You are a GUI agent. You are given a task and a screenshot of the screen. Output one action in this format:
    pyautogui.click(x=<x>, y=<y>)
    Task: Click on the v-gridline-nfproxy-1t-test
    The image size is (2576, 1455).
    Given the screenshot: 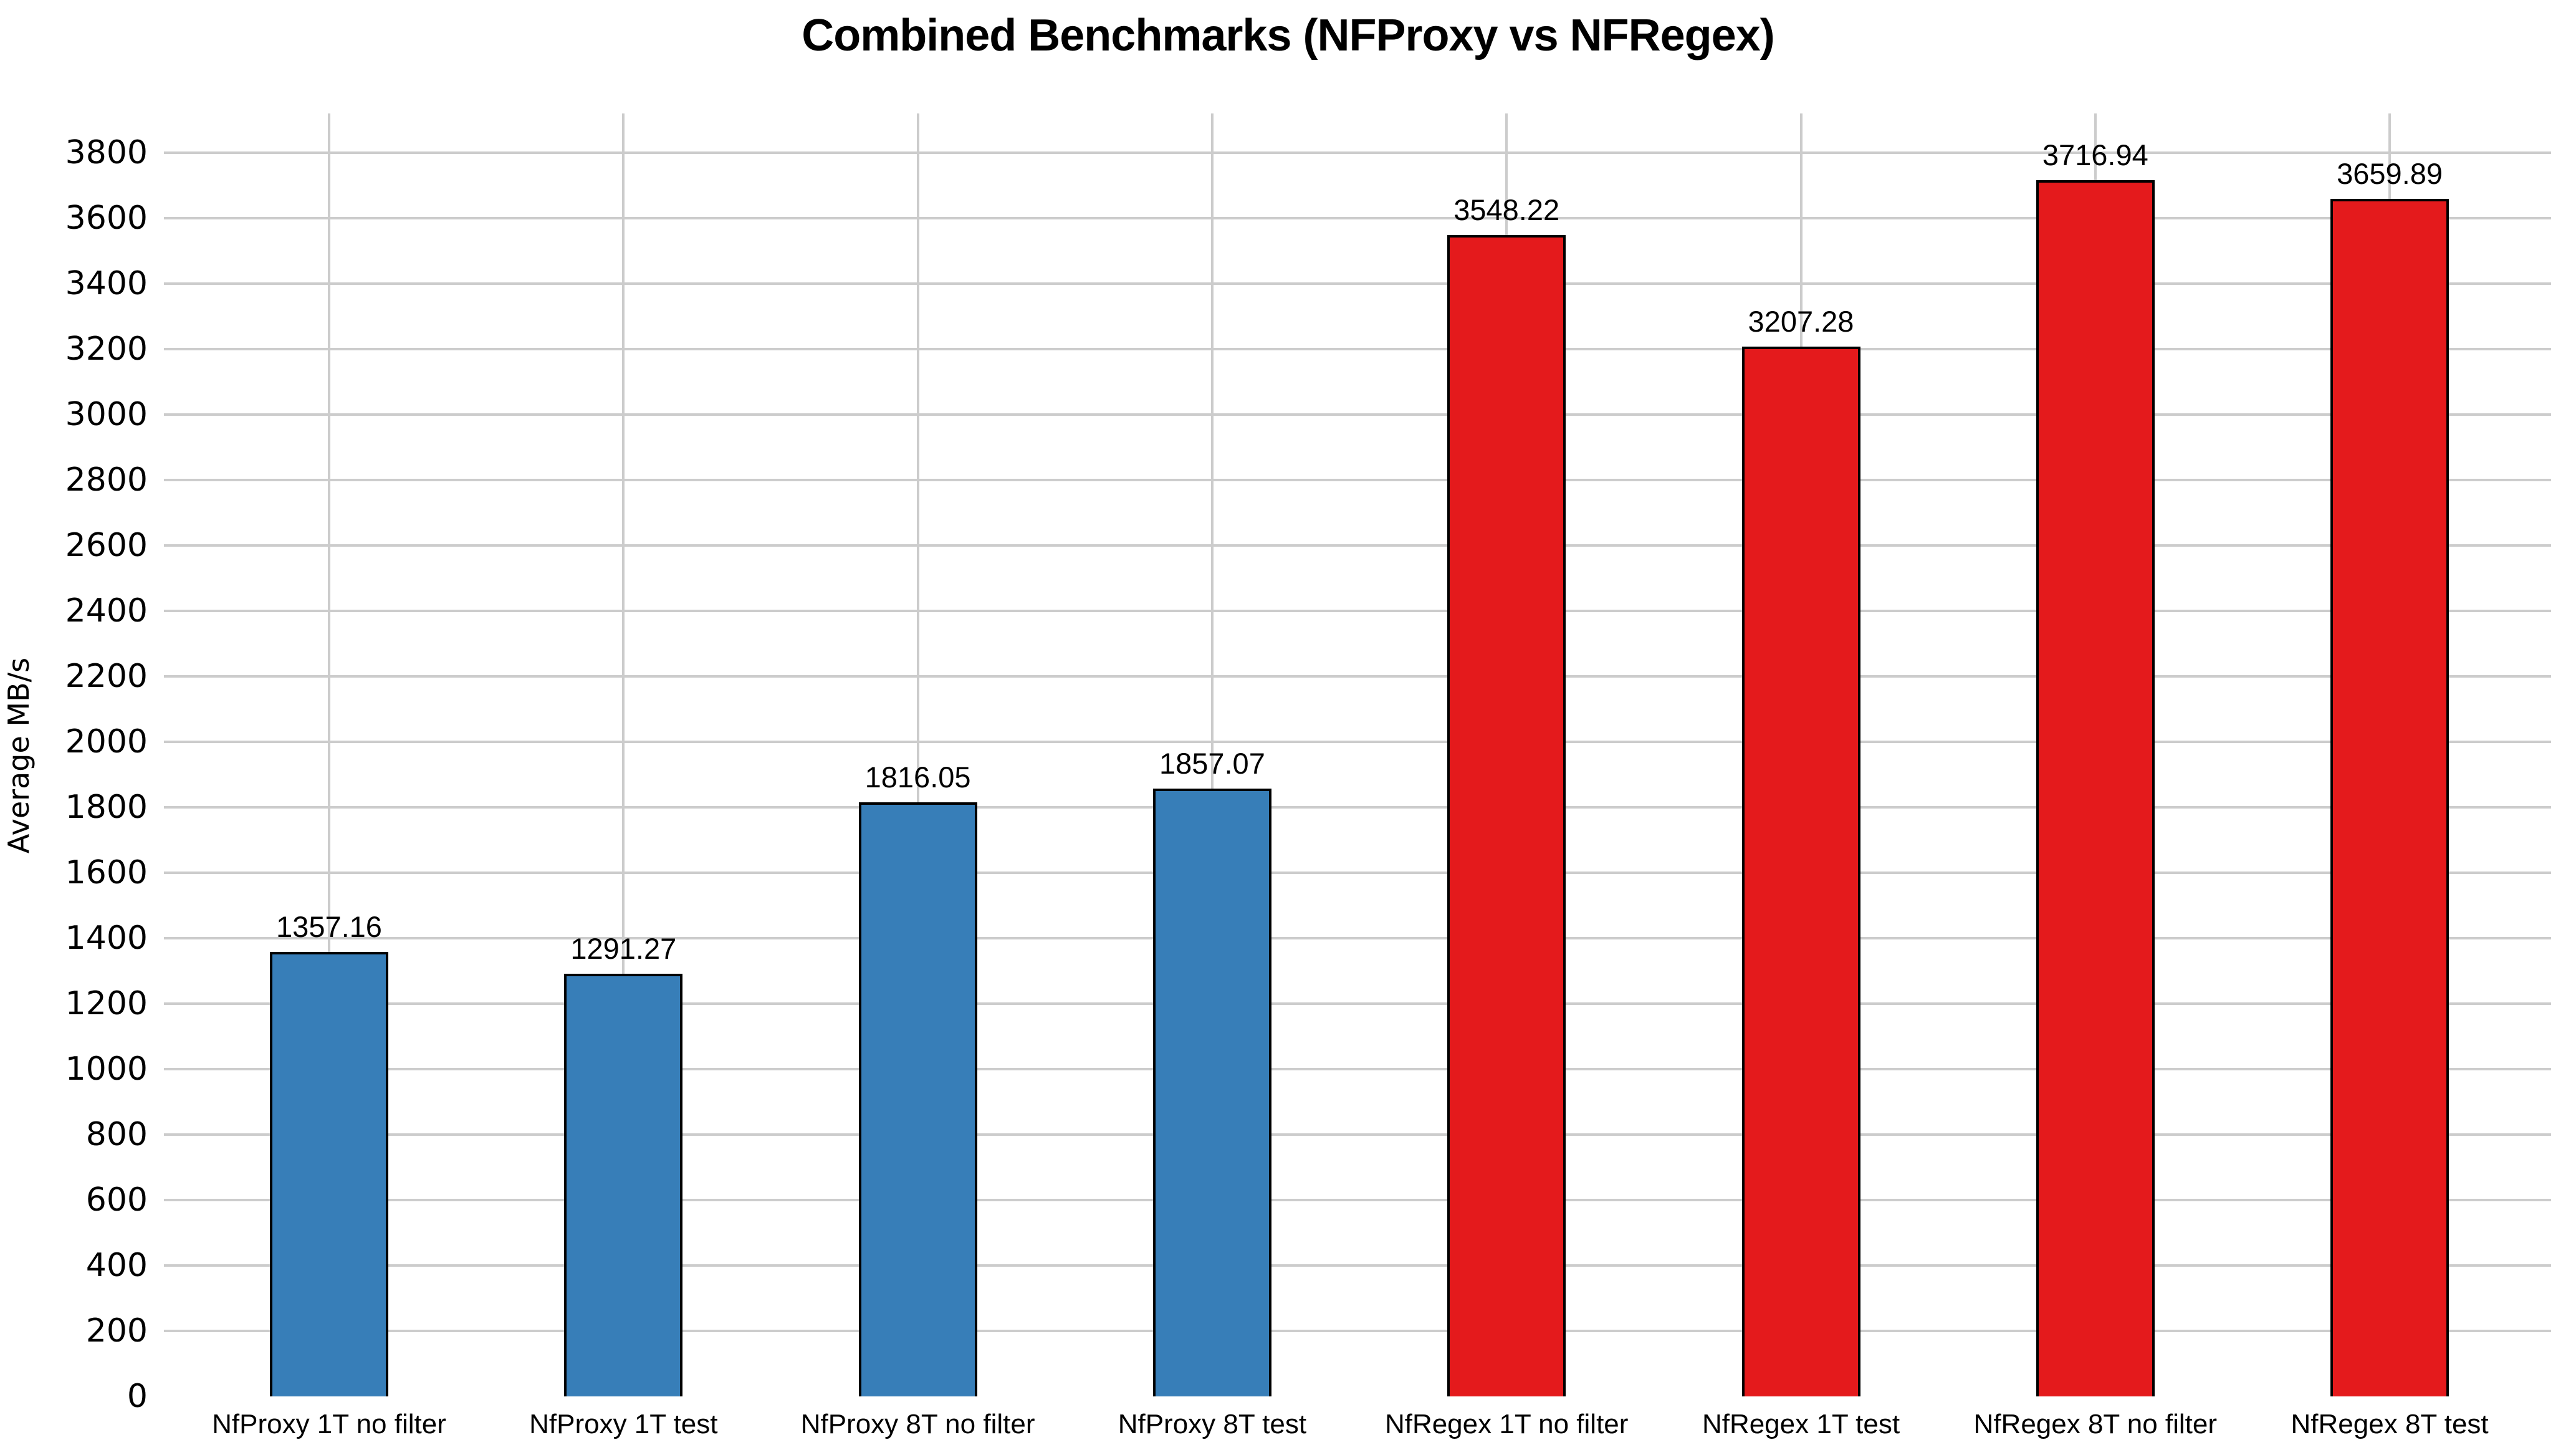 What is the action you would take?
    pyautogui.click(x=624, y=754)
    